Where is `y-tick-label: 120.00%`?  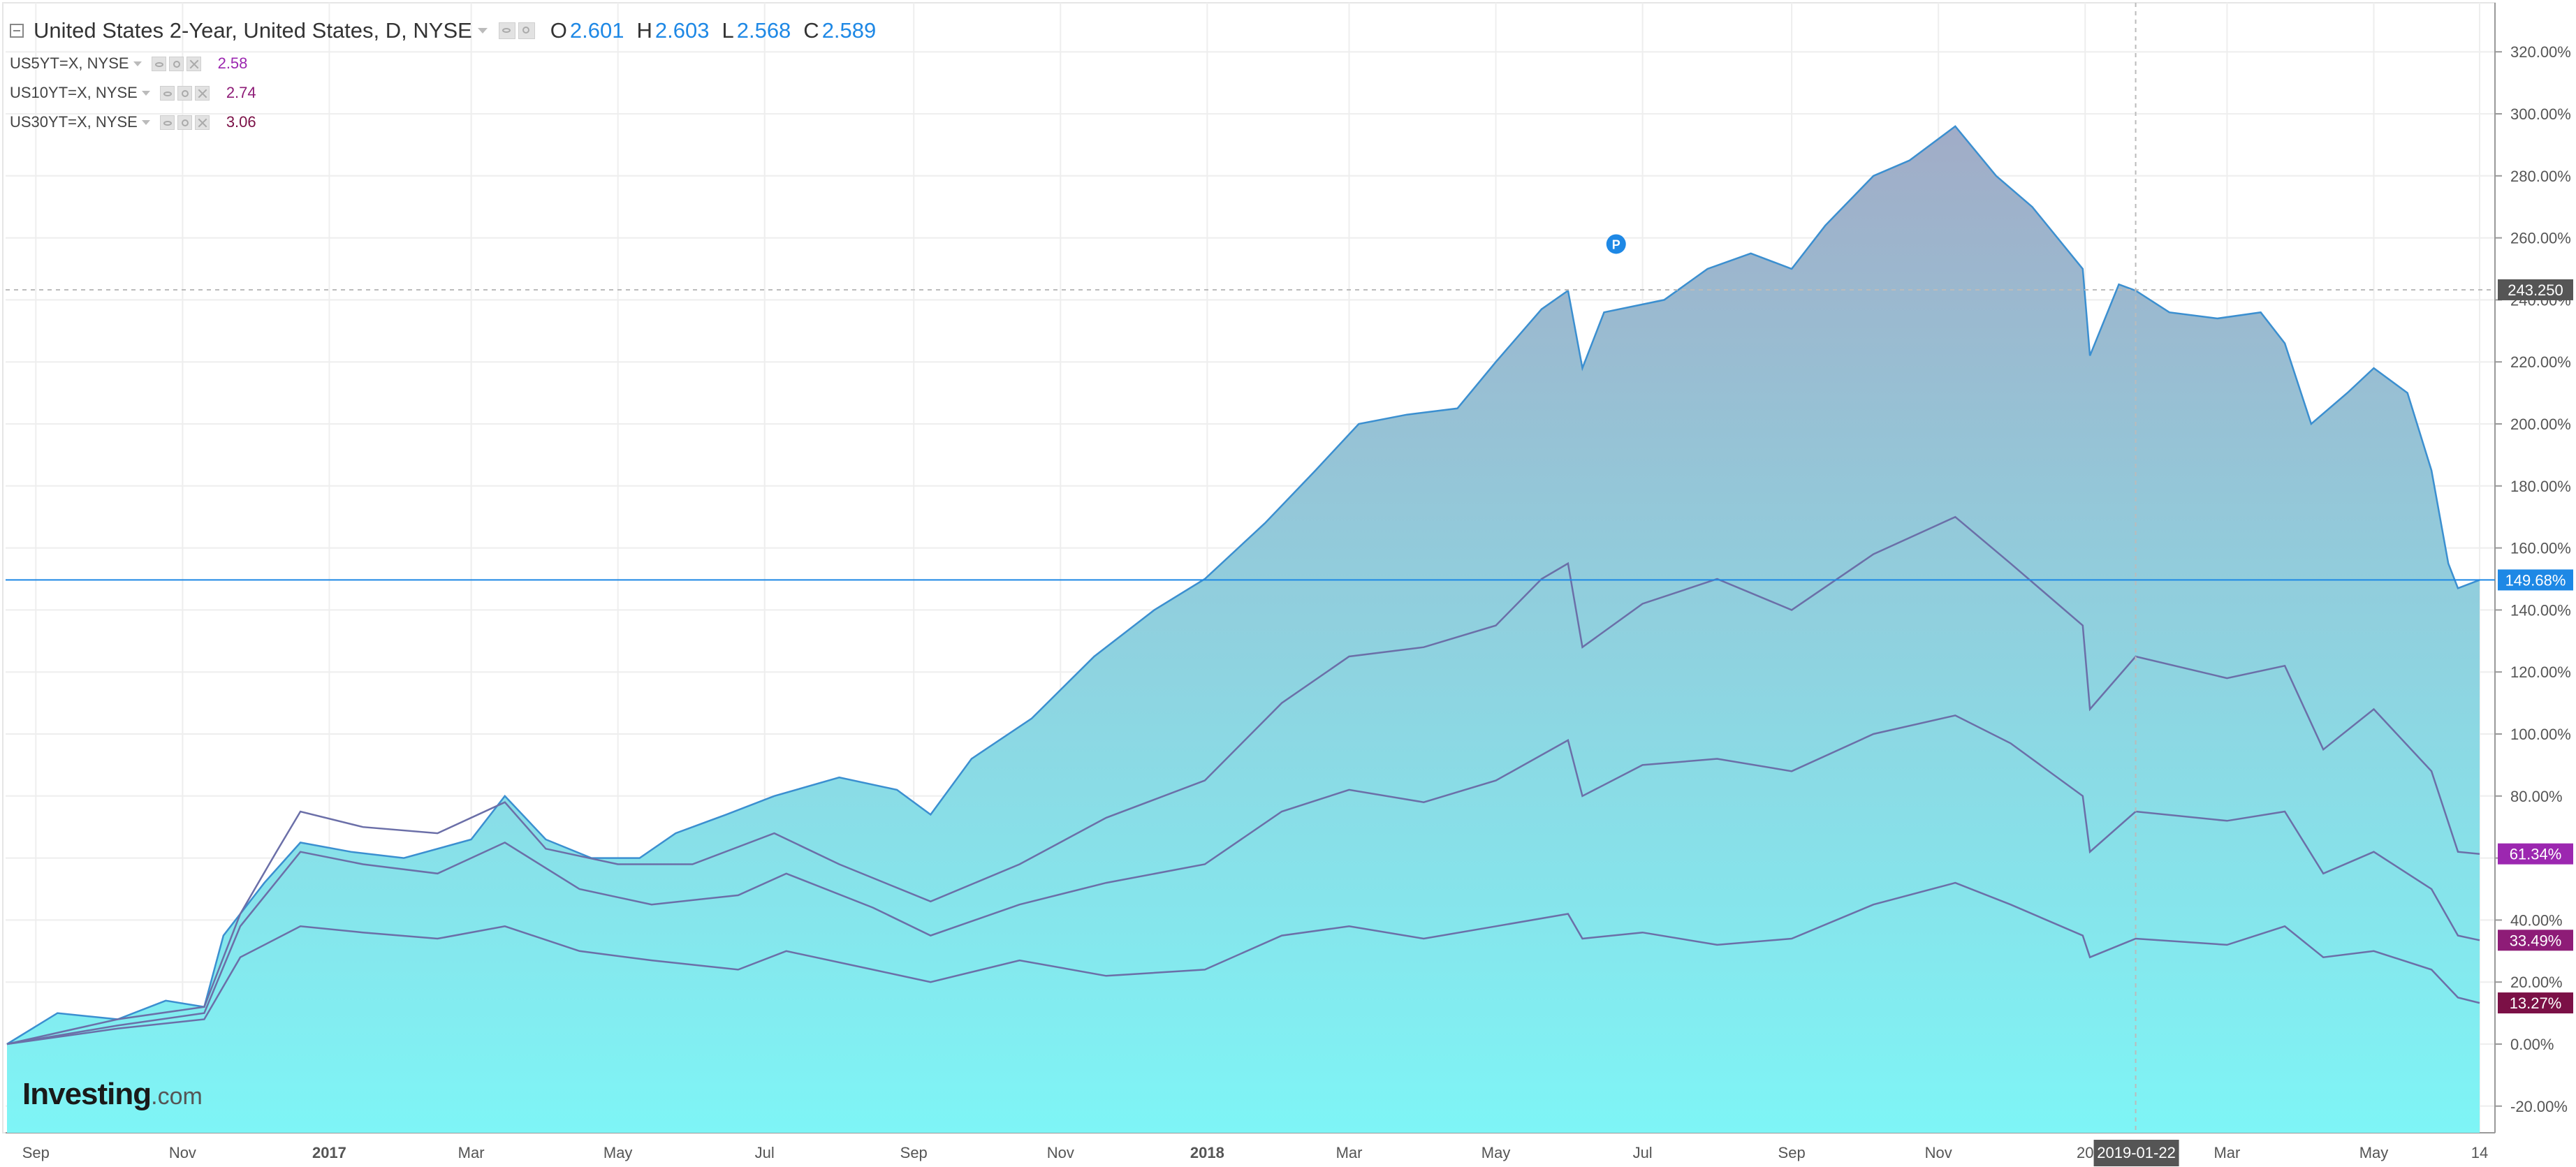
y-tick-label: 120.00% is located at coordinates (2540, 672).